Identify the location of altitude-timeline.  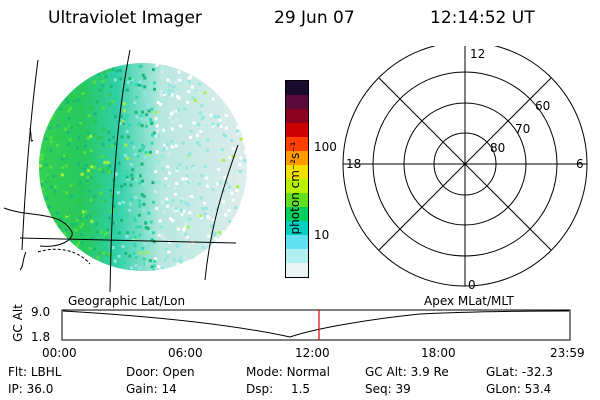
(316, 325).